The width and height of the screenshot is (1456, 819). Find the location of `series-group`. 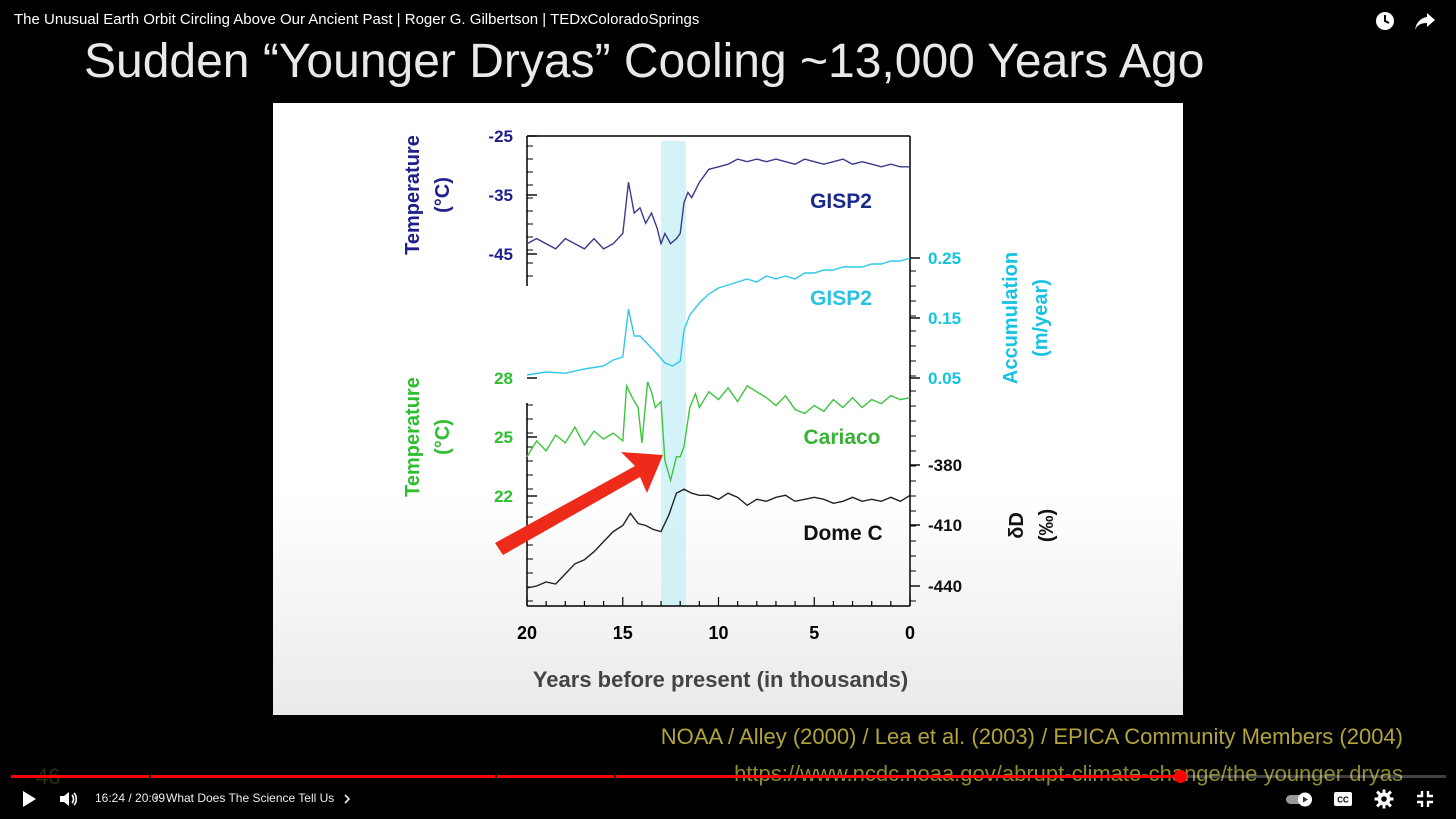

series-group is located at coordinates (718, 373).